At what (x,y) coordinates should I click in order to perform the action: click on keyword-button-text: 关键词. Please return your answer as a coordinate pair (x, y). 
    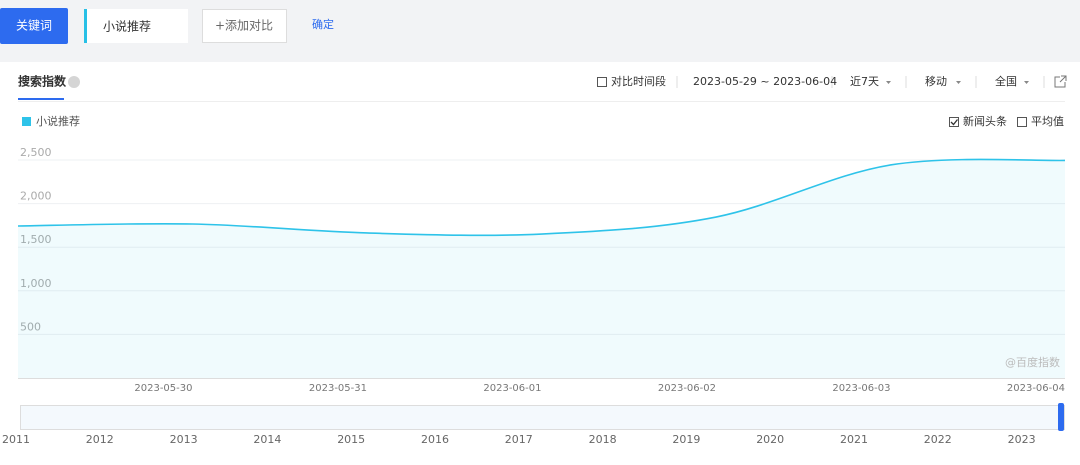
    Looking at the image, I should click on (34, 26).